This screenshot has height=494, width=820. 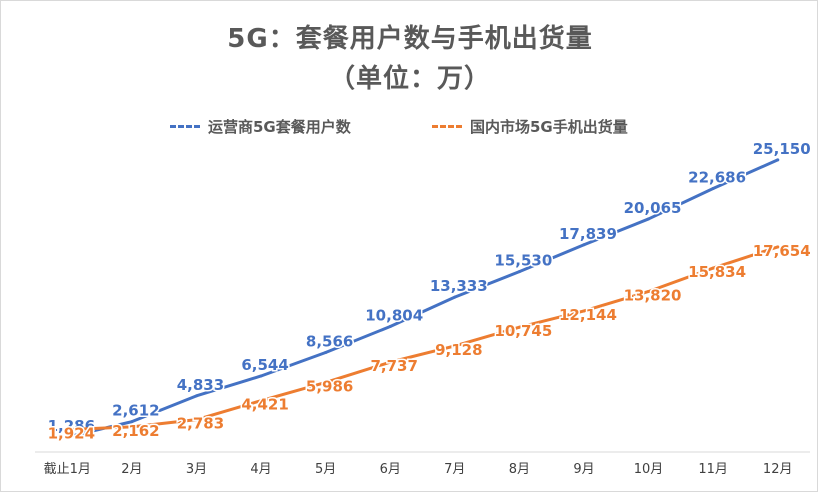 I want to click on x-tick-label: 12月, so click(x=778, y=469).